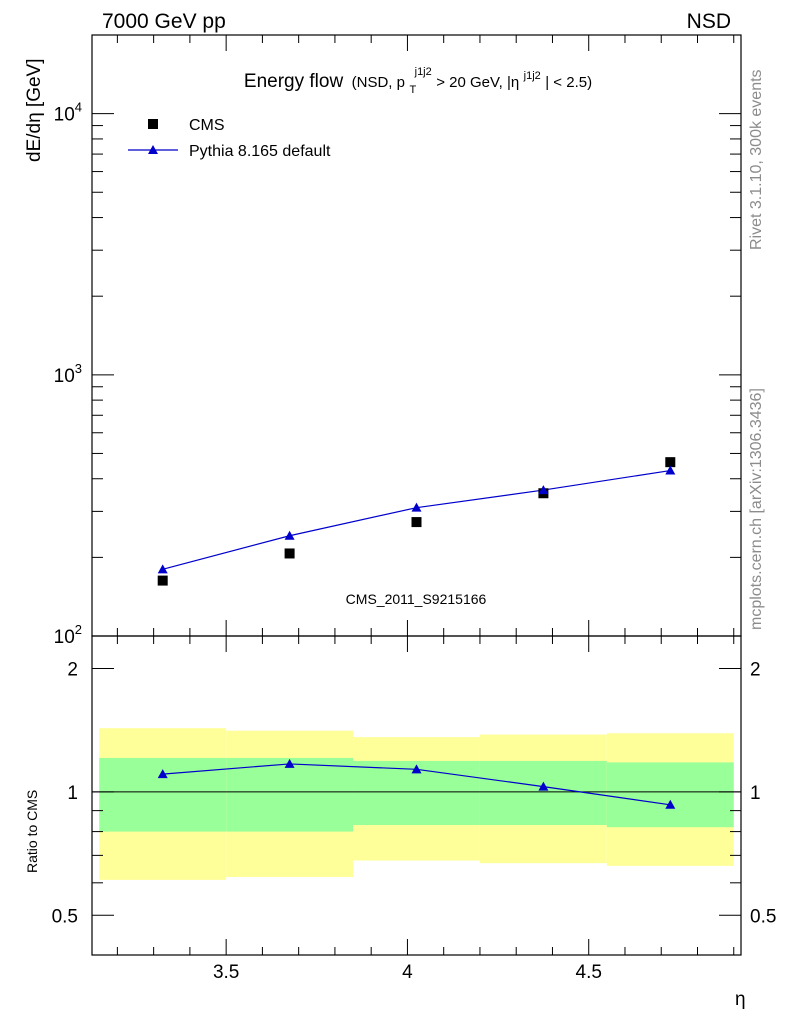 Image resolution: width=786 pixels, height=1024 pixels. I want to click on main-ylabel: dE/dη [GeV], so click(34, 110).